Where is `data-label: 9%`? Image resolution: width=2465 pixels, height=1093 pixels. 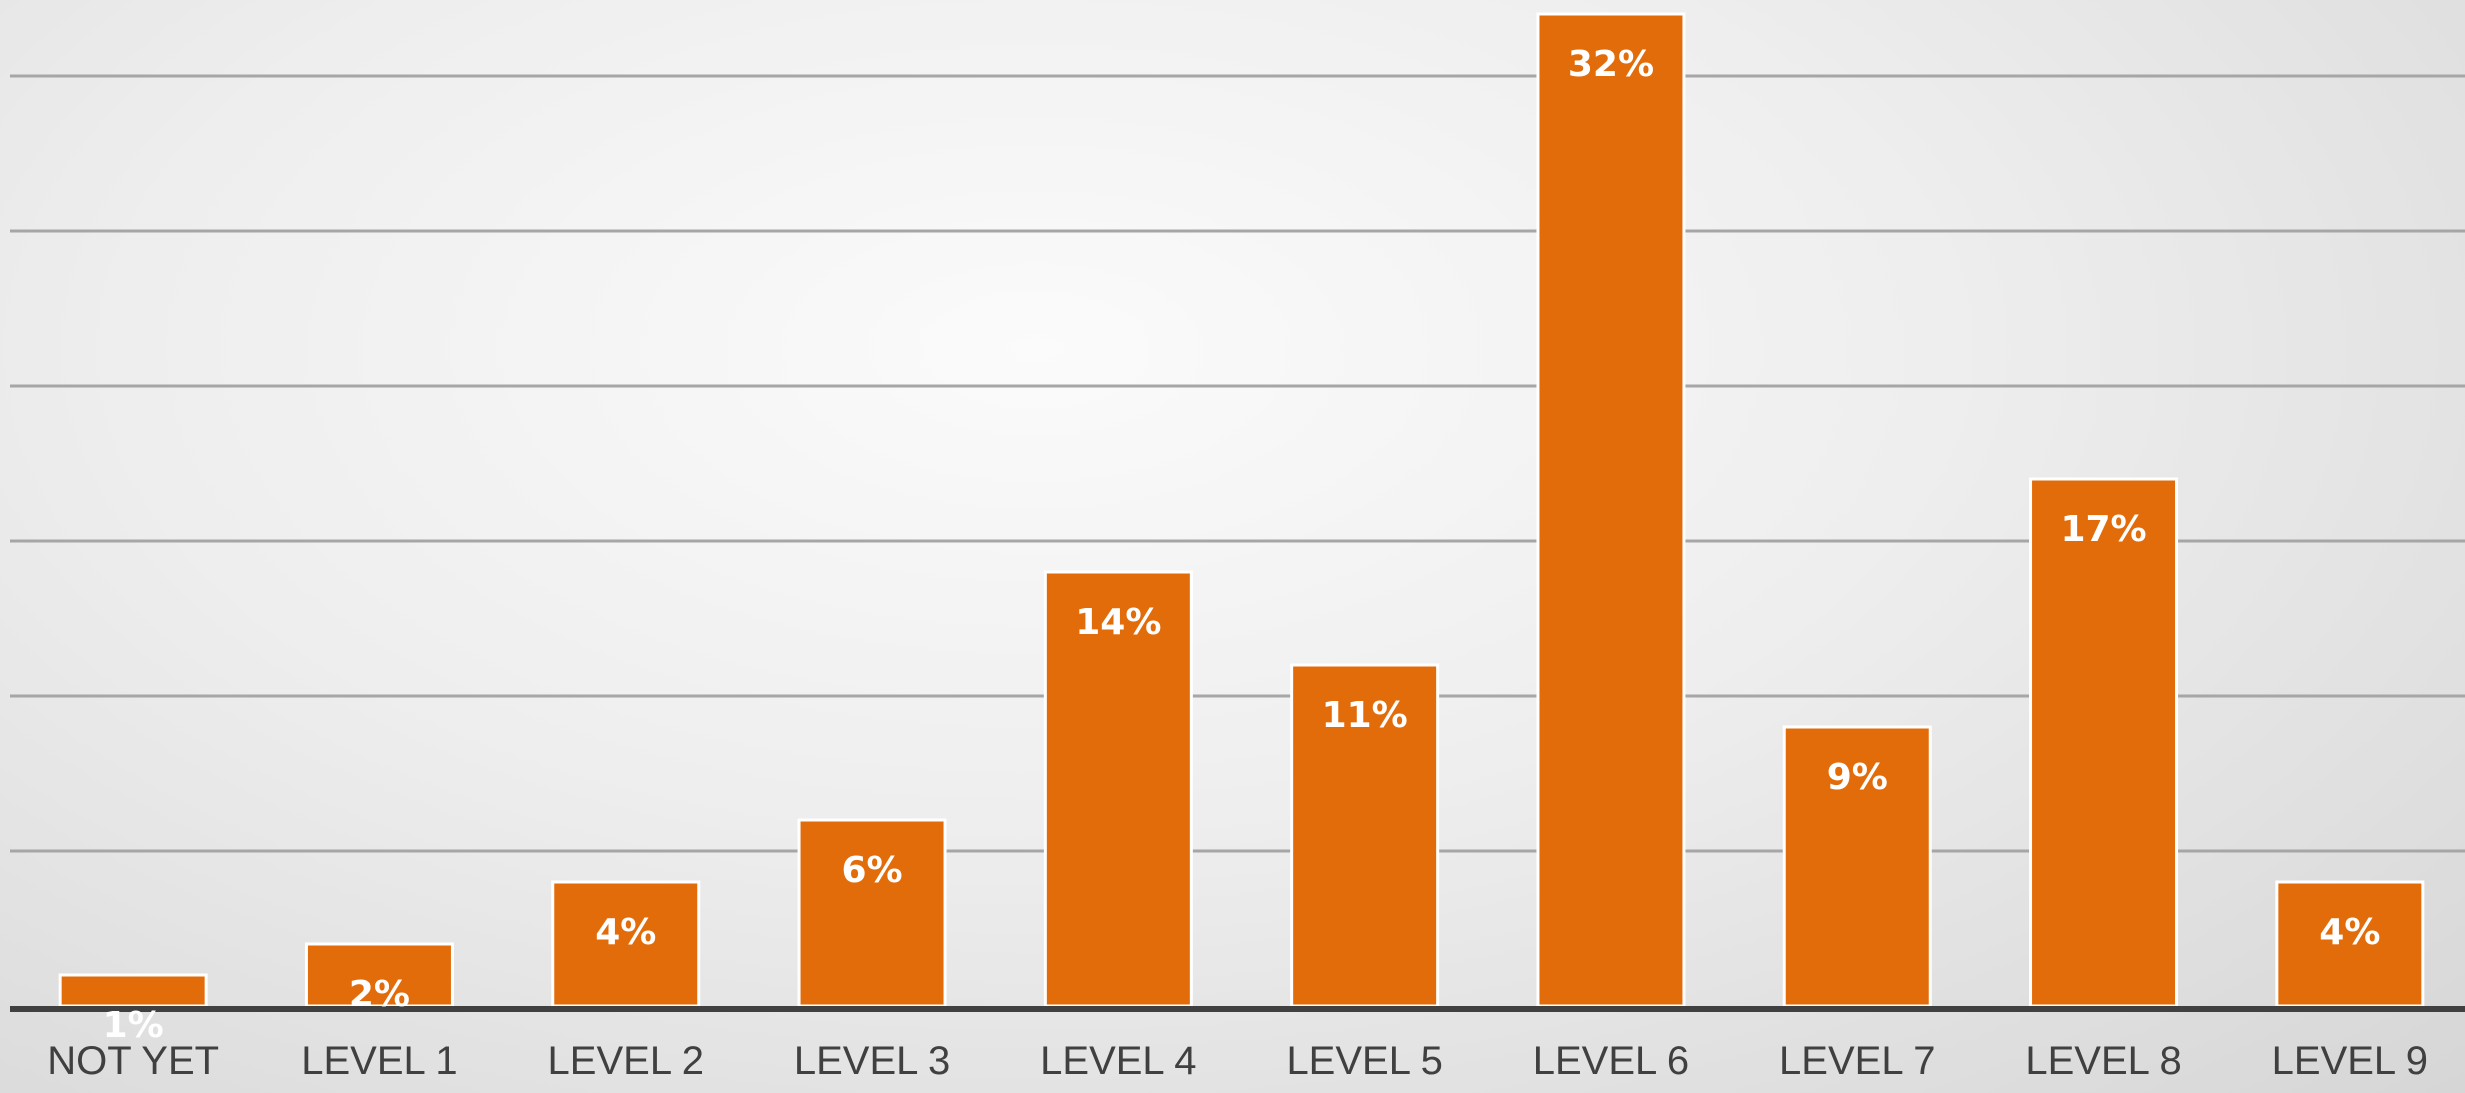 data-label: 9% is located at coordinates (1857, 777).